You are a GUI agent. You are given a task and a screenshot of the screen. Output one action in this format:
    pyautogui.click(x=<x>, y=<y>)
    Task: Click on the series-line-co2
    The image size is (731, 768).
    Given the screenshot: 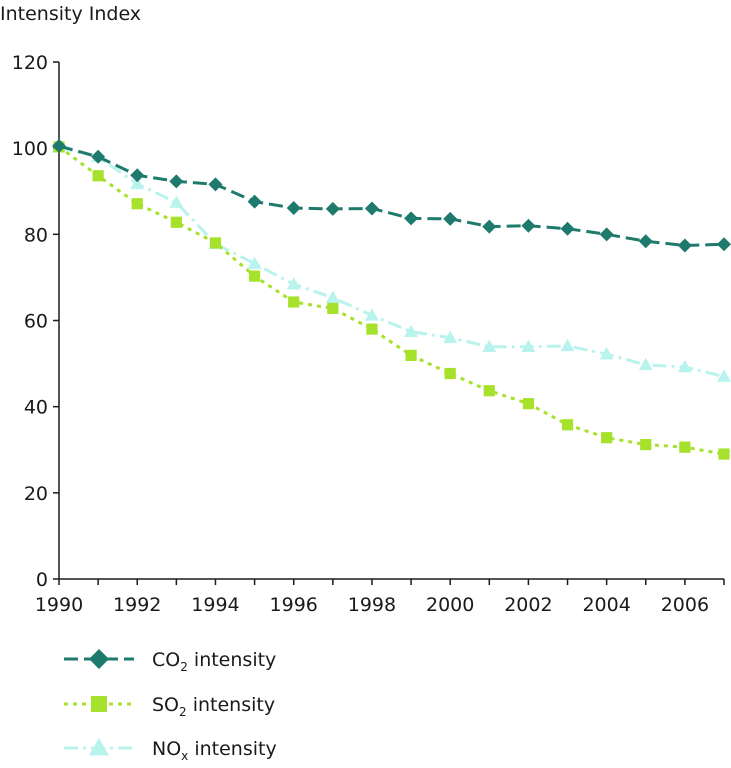 What is the action you would take?
    pyautogui.click(x=391, y=196)
    